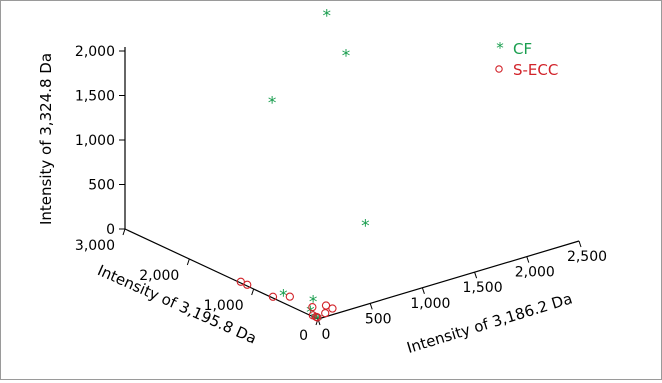 This screenshot has height=383, width=662. Describe the element at coordinates (499, 69) in the screenshot. I see `legend-marker-secc` at that location.